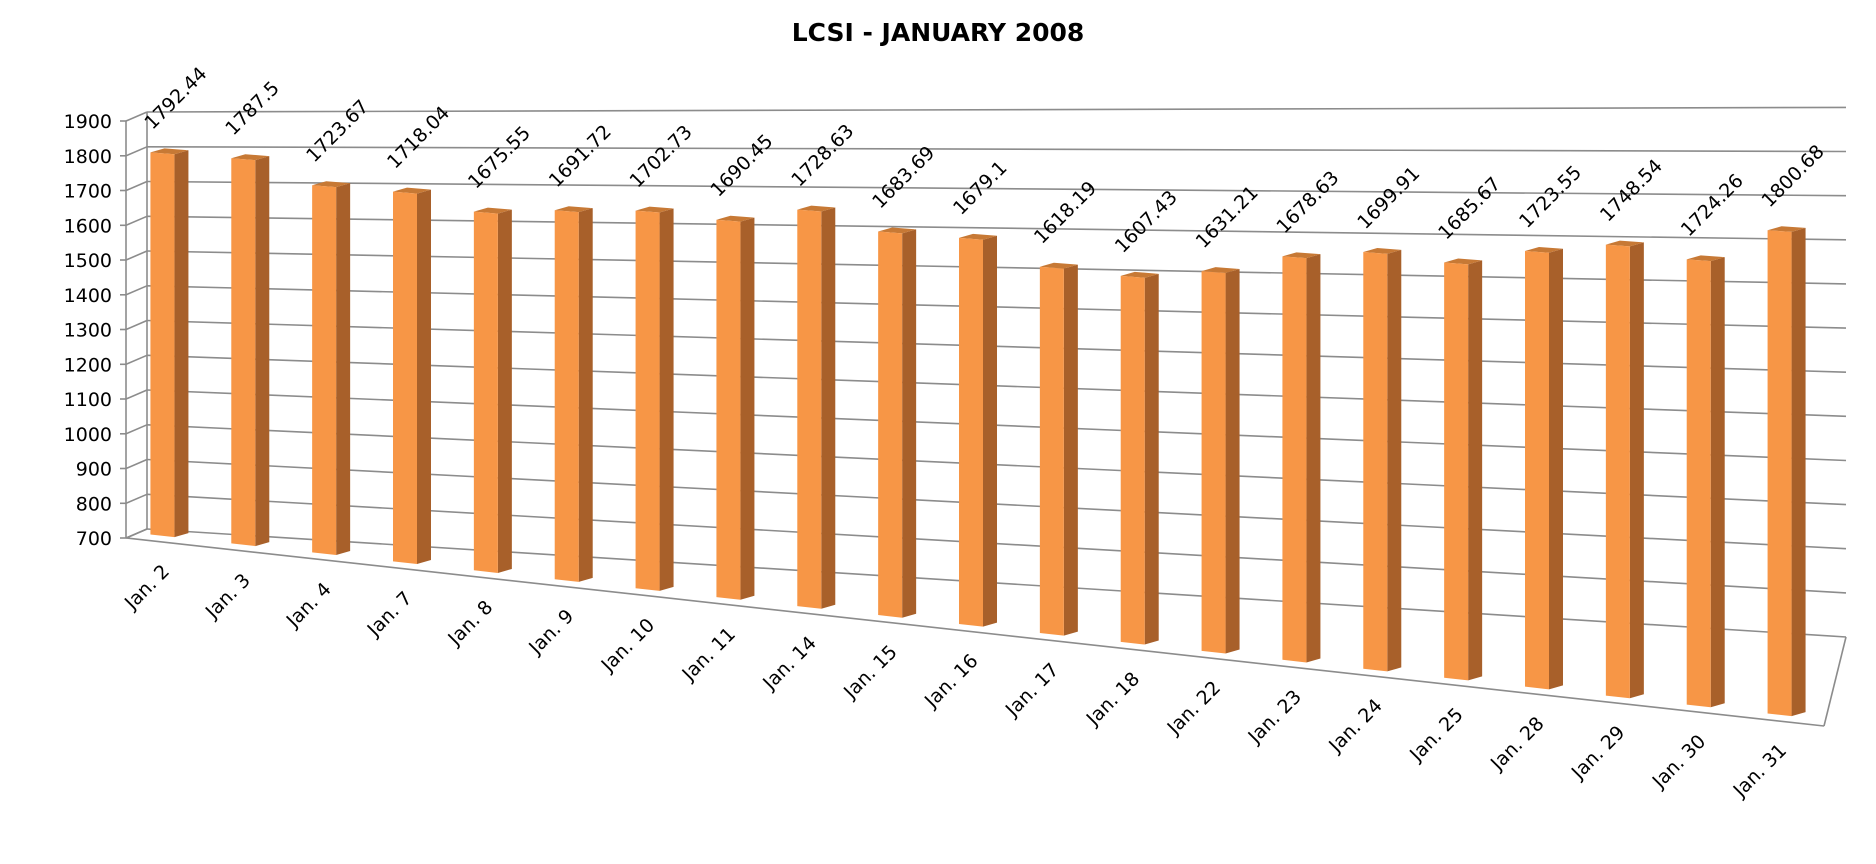  I want to click on value-label-18: 1748.54, so click(1631, 190).